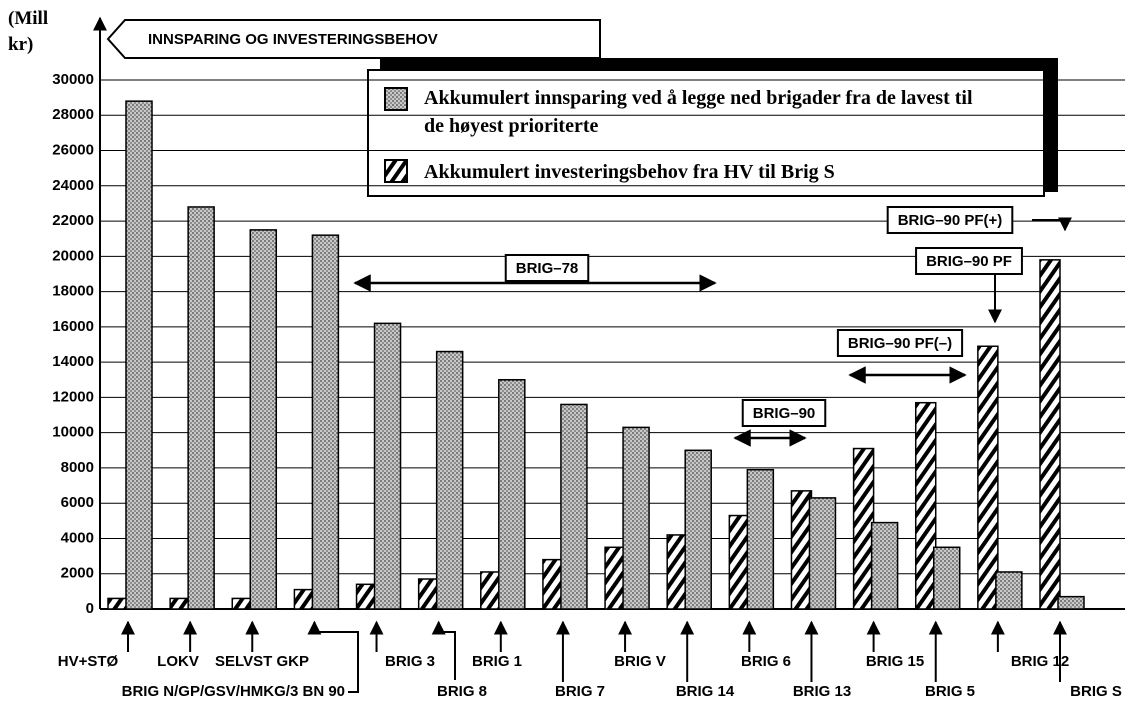 This screenshot has width=1141, height=706. What do you see at coordinates (88, 661) in the screenshot?
I see `x-tick-label: HV+STØ` at bounding box center [88, 661].